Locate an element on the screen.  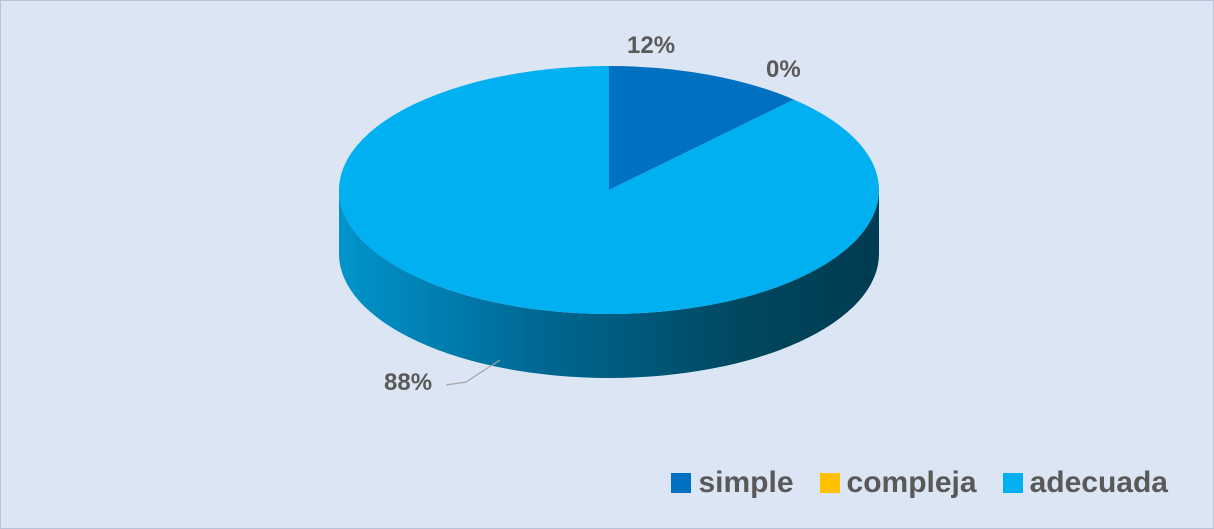
legend-label-simple: simple is located at coordinates (746, 482).